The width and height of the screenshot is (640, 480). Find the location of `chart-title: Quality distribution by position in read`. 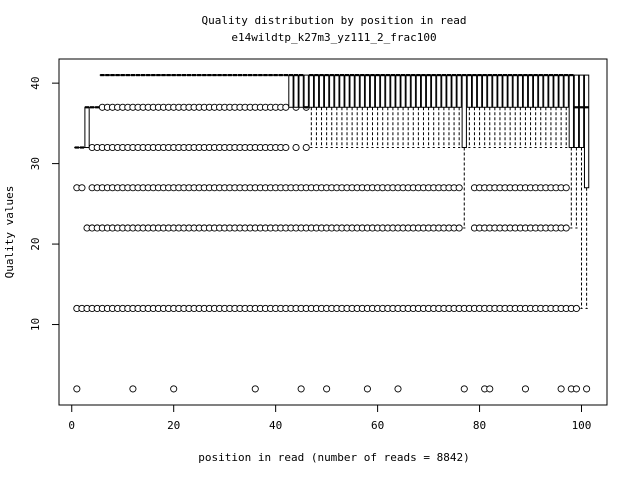

chart-title: Quality distribution by position in read is located at coordinates (334, 20).